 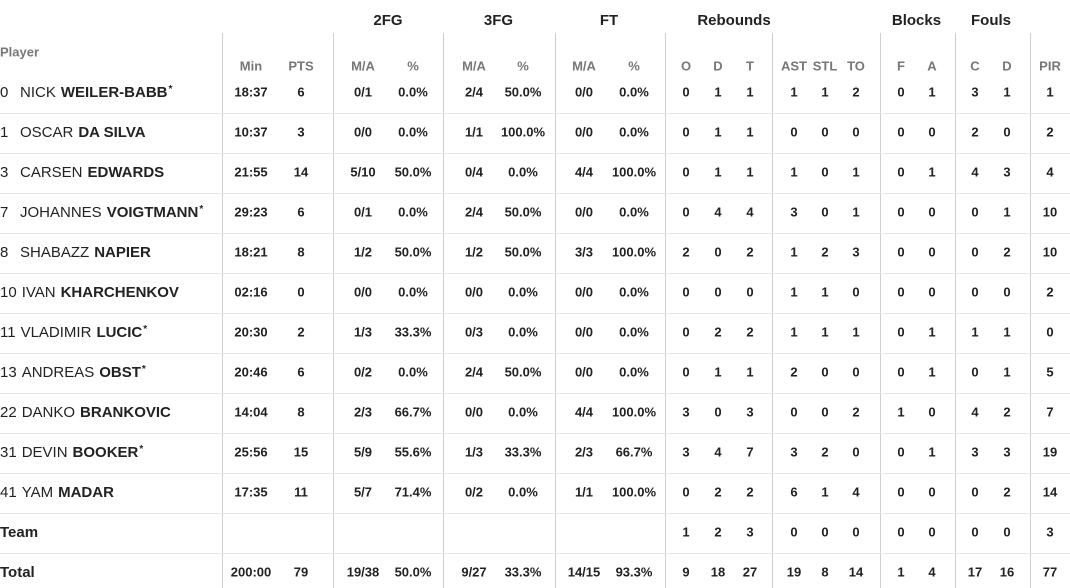 I want to click on last-name: LUCIC, so click(x=119, y=332).